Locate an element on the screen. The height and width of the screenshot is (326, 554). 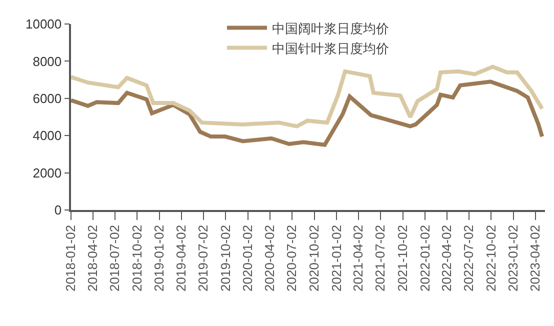
x-tick-label: 2021-04-02 is located at coordinates (358, 258).